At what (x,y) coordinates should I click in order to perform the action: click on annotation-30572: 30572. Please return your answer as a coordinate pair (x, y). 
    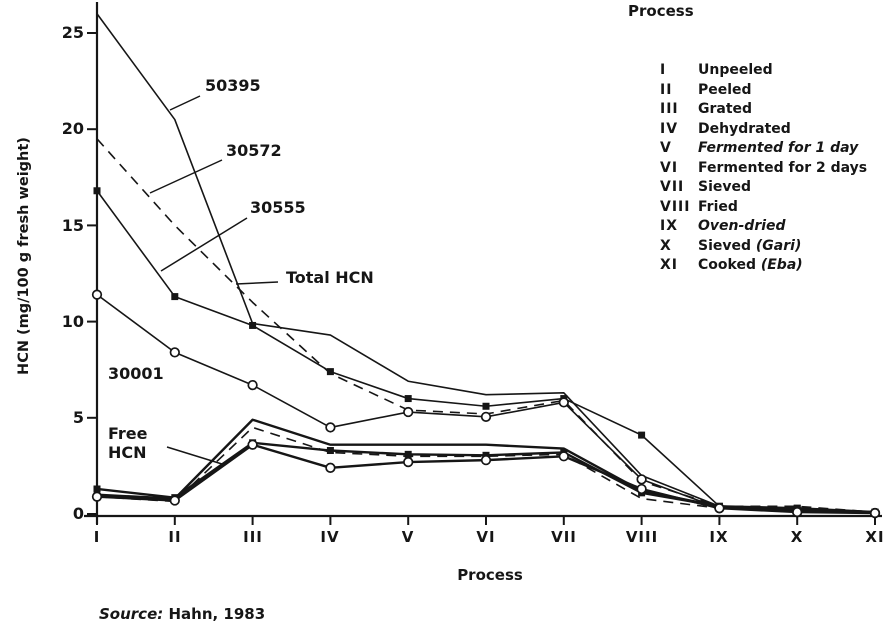
    Looking at the image, I should click on (254, 150).